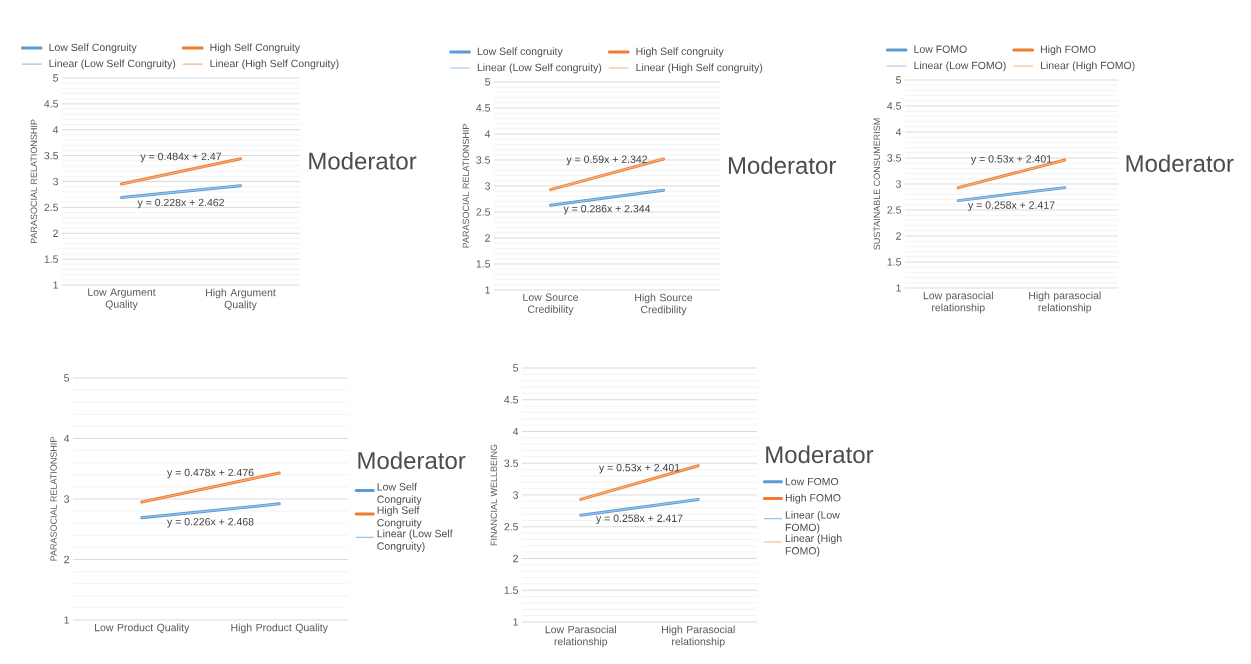  Describe the element at coordinates (181, 157) in the screenshot. I see `annotation: y = 0.484x + 2.47` at that location.